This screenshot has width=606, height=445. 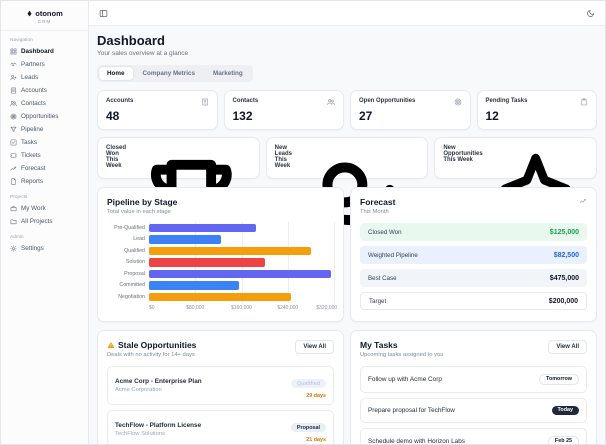 I want to click on sidebar-section-label: Admin, so click(x=17, y=237).